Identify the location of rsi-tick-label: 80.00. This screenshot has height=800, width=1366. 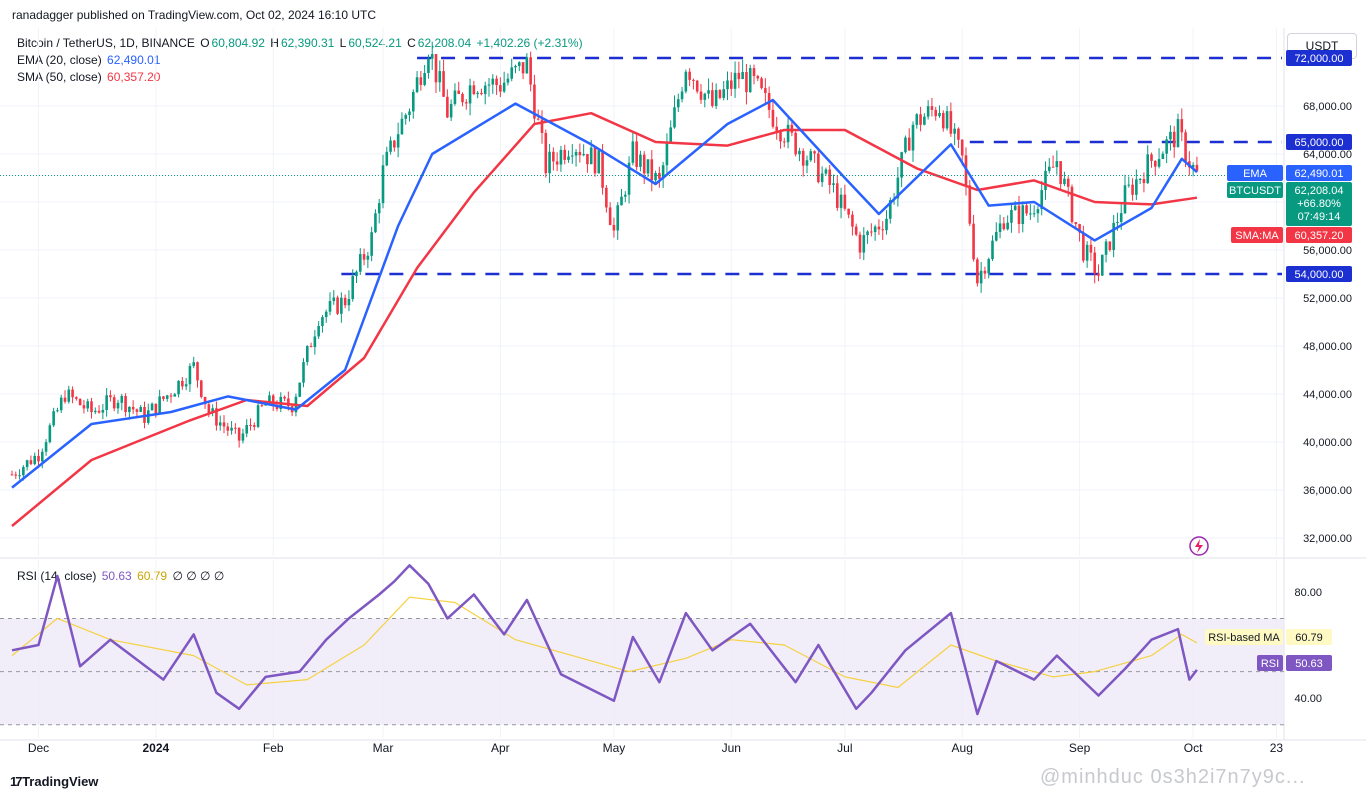
(1308, 593).